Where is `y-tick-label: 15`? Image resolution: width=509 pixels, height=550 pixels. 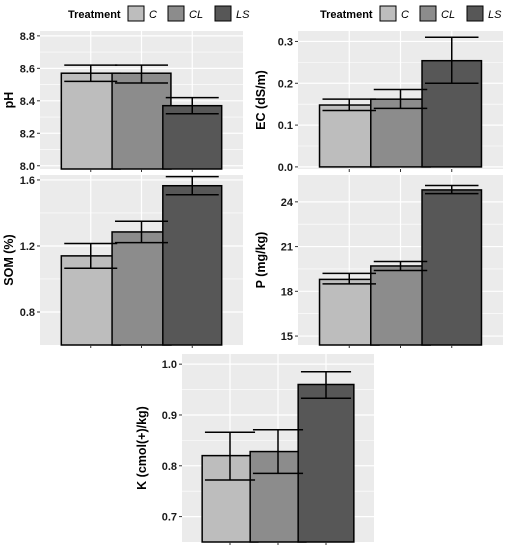 y-tick-label: 15 is located at coordinates (287, 337).